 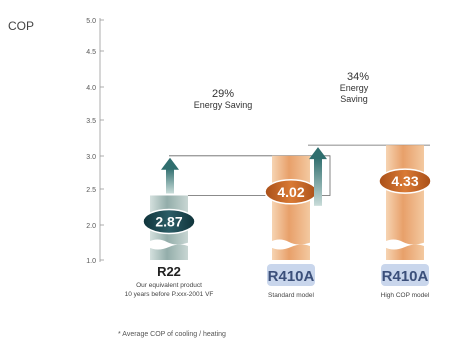 What do you see at coordinates (354, 88) in the screenshot?
I see `saving-label: Energy` at bounding box center [354, 88].